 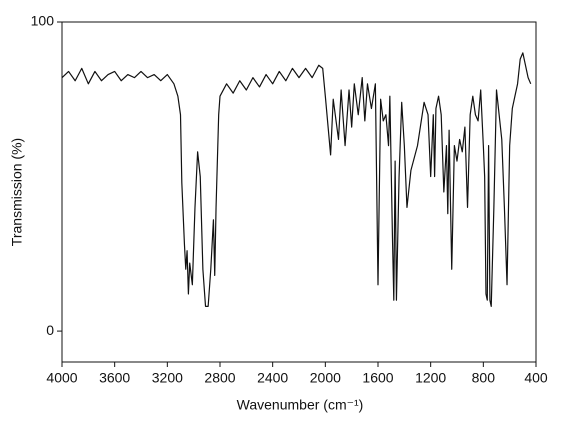 What do you see at coordinates (484, 378) in the screenshot?
I see `x-tick-label: 800` at bounding box center [484, 378].